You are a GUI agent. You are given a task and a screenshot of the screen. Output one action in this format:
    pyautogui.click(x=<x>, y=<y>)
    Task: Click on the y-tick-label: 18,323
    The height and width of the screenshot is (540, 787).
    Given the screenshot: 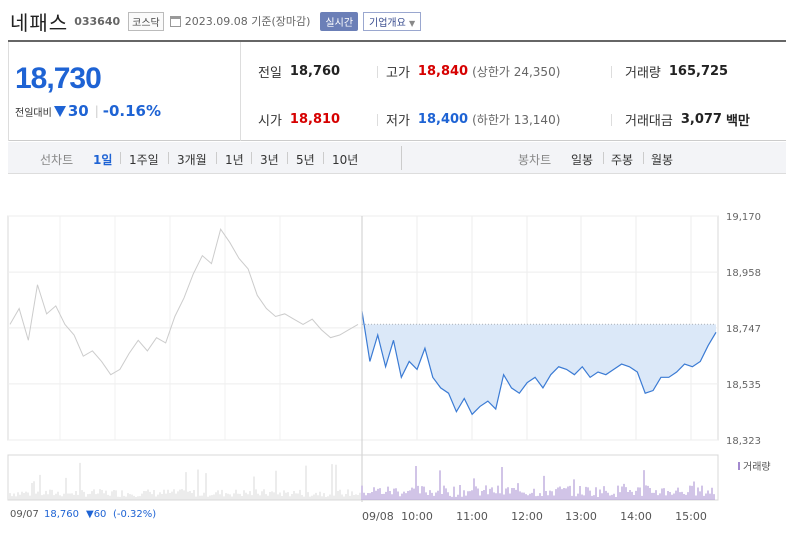 What is the action you would take?
    pyautogui.click(x=743, y=441)
    